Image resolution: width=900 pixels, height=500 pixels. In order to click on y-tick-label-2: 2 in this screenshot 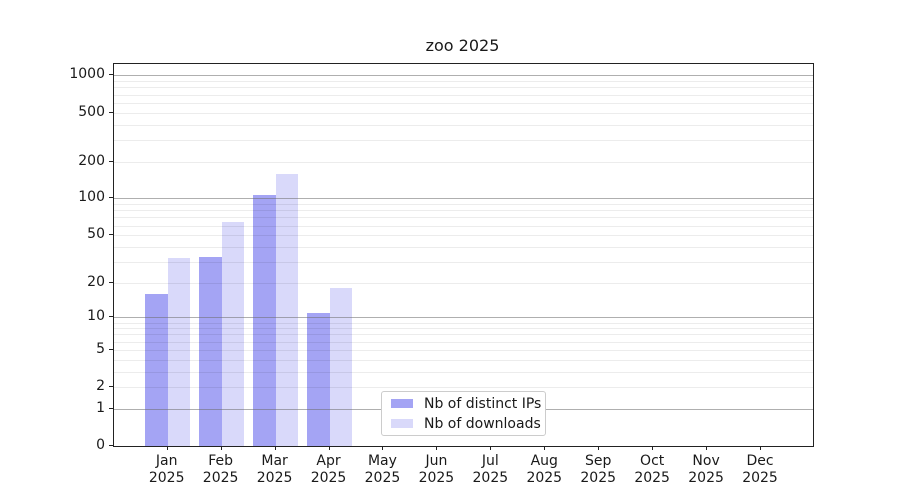, I will do `click(100, 386)`.